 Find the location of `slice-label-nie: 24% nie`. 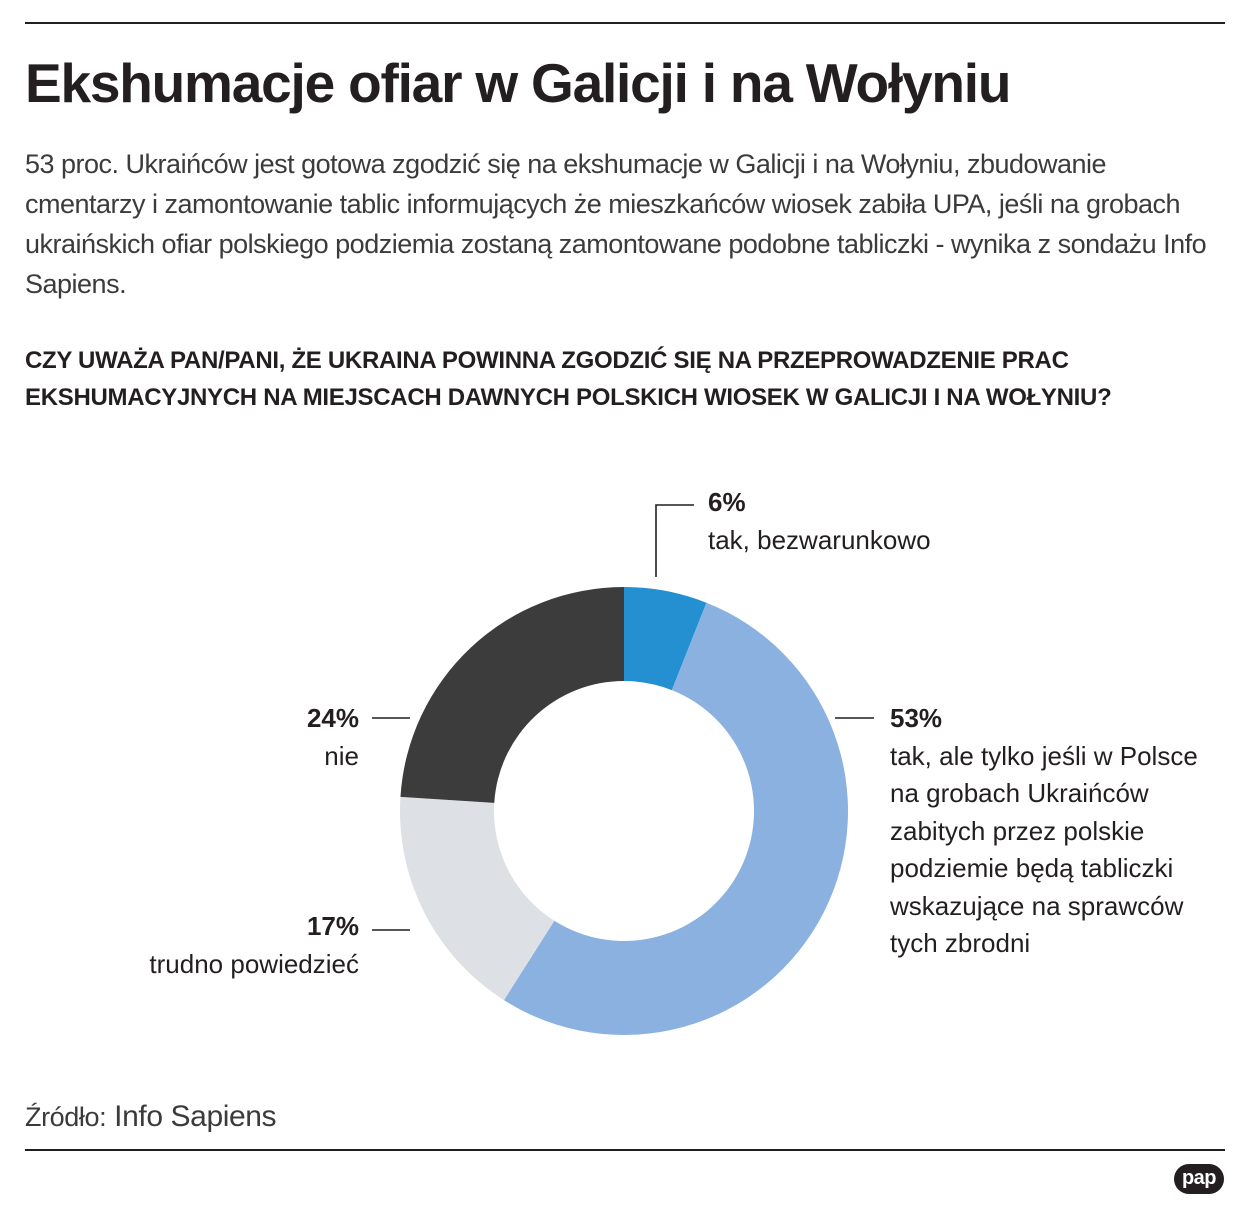

slice-label-nie: 24% nie is located at coordinates (333, 737).